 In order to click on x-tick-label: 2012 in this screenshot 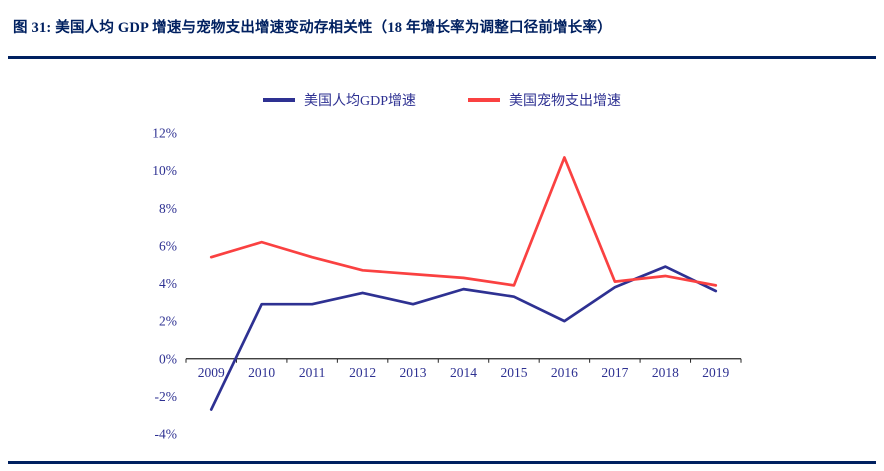, I will do `click(362, 372)`.